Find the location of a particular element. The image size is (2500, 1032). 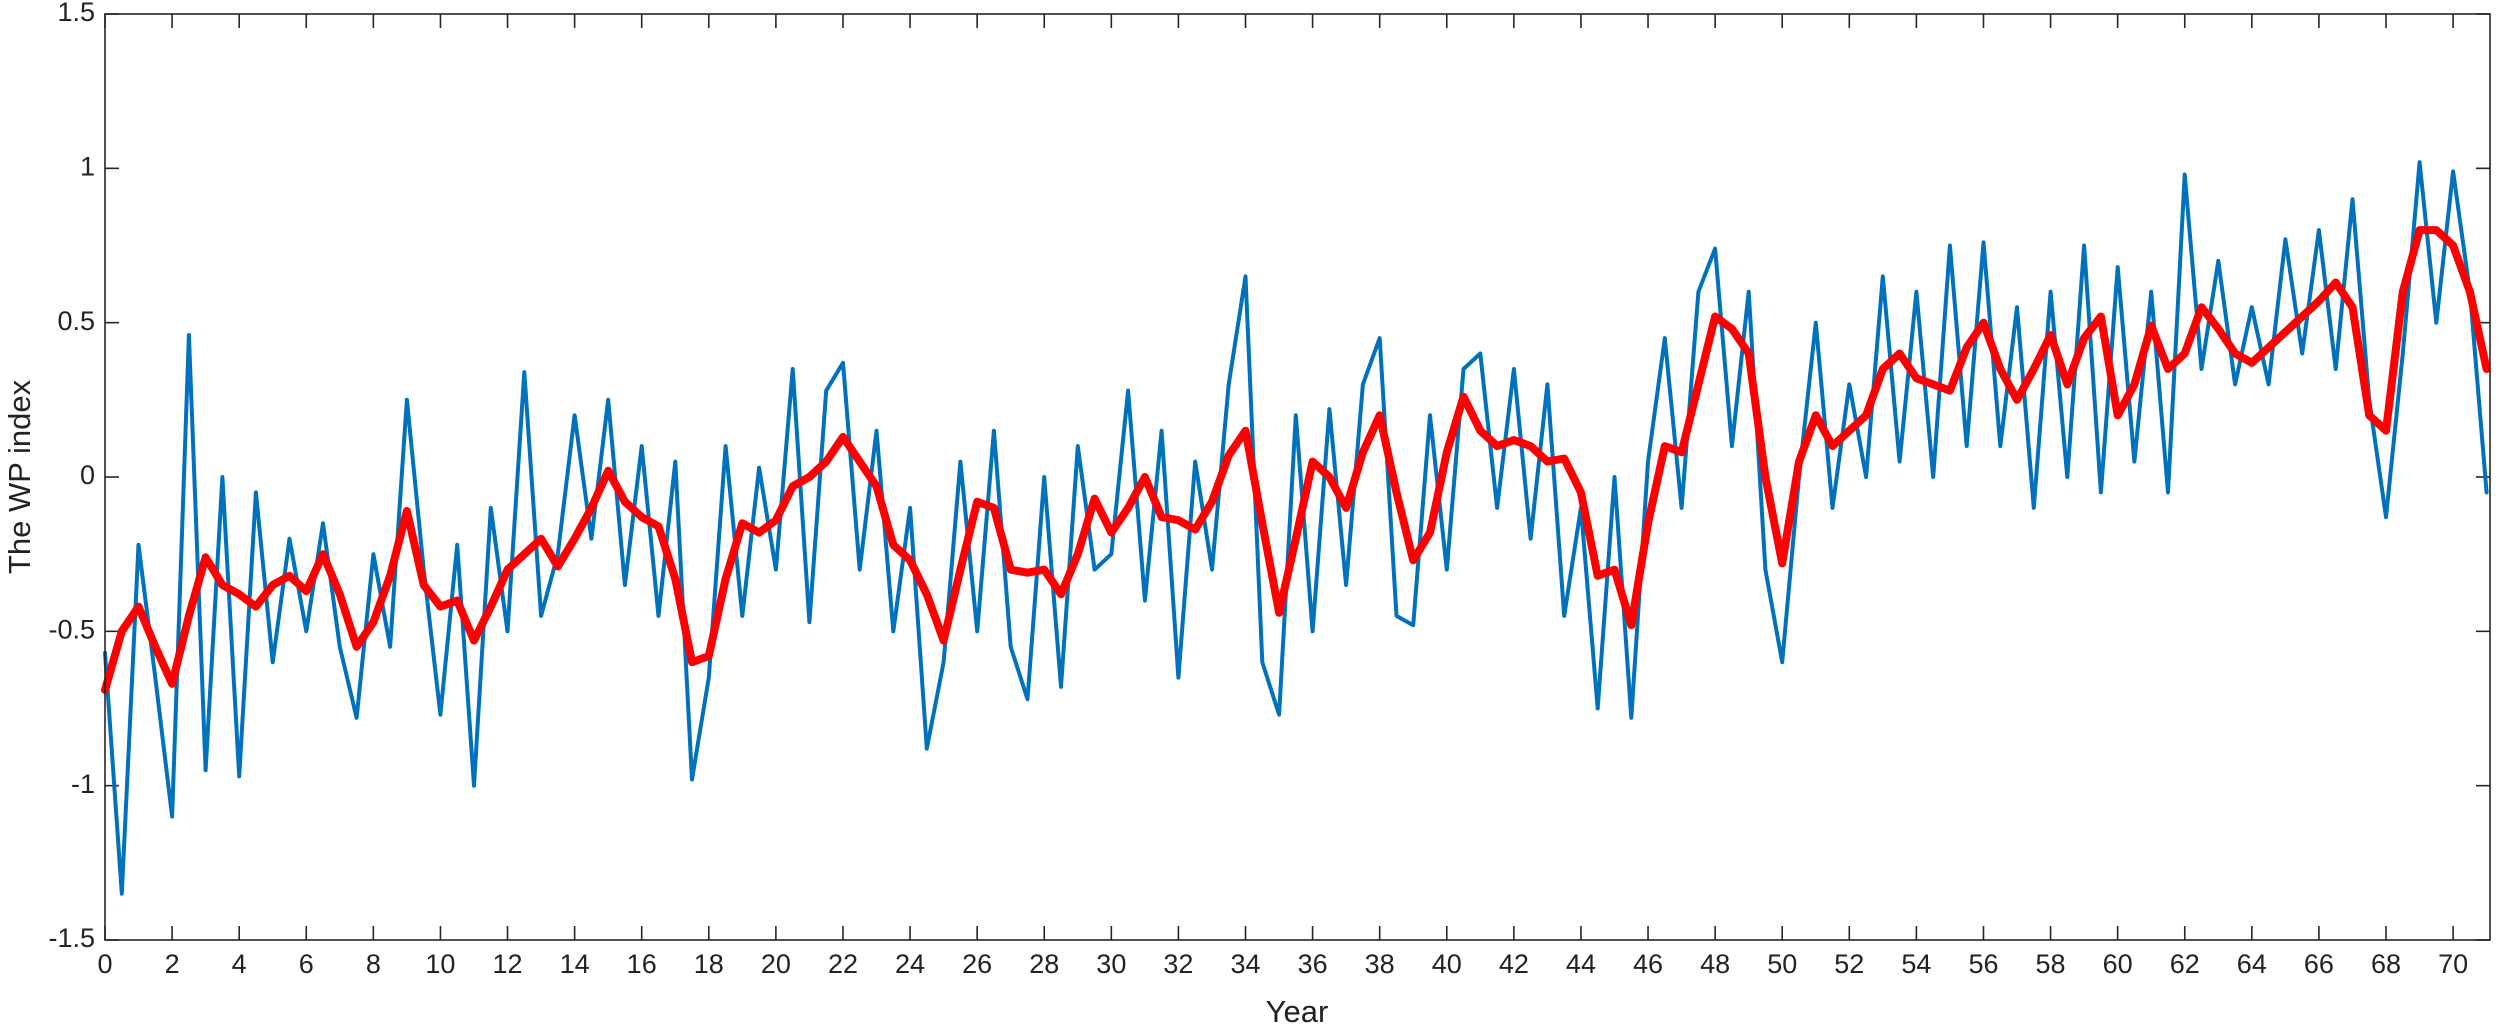

y-tick-label: -1 is located at coordinates (83, 784).